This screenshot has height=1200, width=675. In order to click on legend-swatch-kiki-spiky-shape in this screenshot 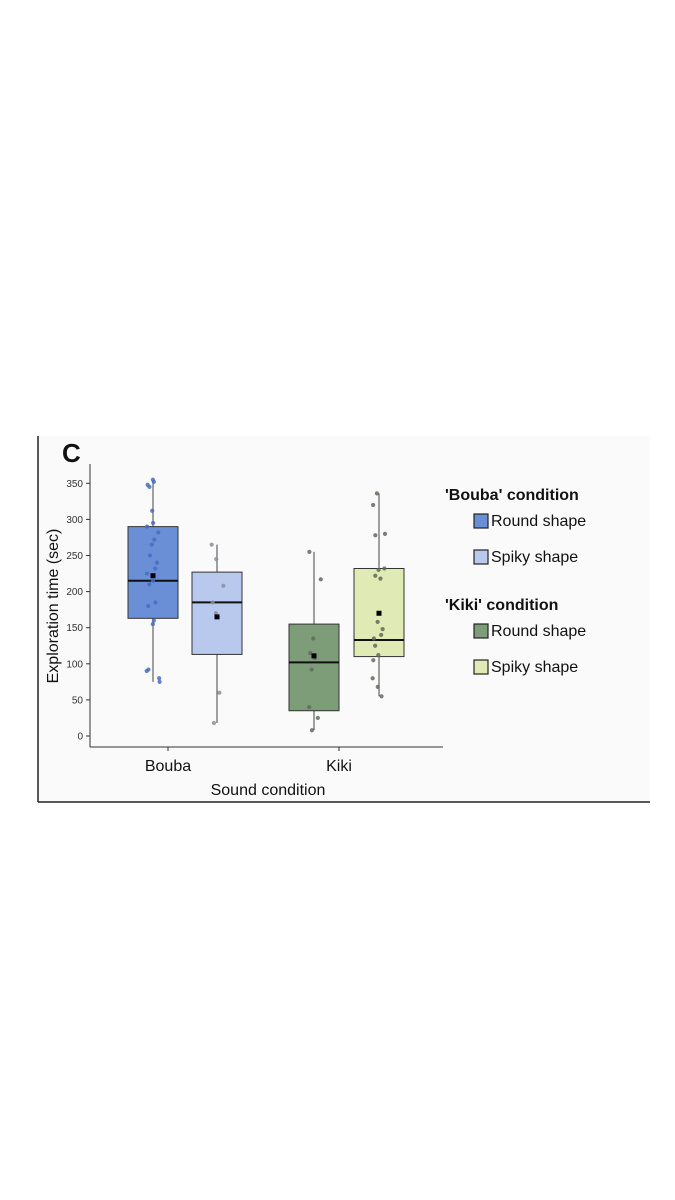, I will do `click(481, 667)`.